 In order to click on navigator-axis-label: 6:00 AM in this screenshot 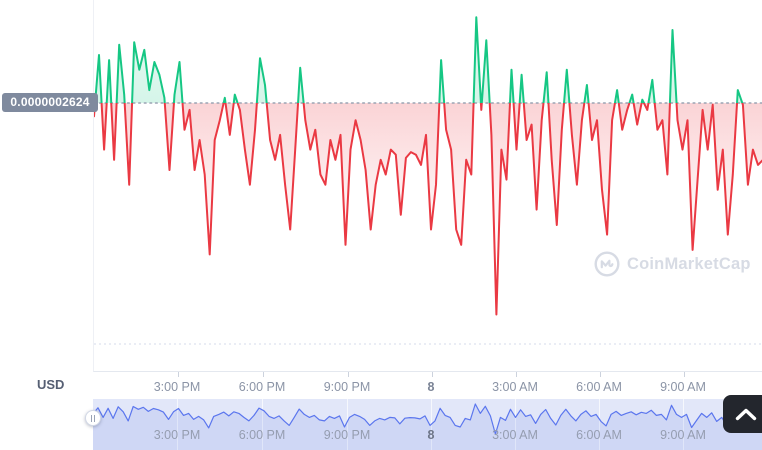, I will do `click(599, 435)`.